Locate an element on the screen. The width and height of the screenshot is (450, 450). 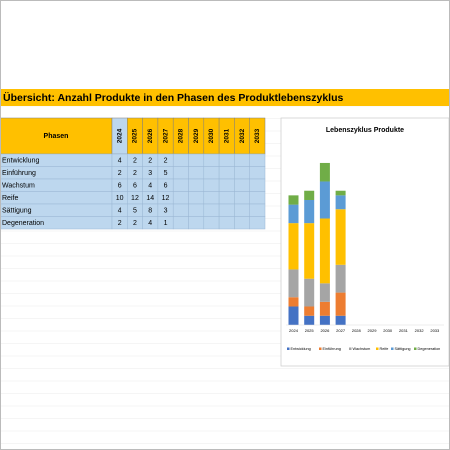
x-tick-label: 2030 is located at coordinates (388, 330).